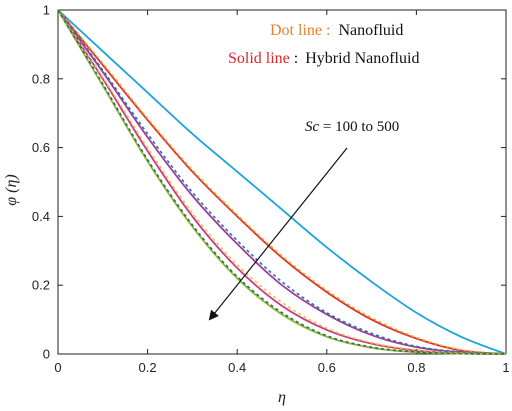 The height and width of the screenshot is (411, 512). I want to click on annotation: Sc = 100 to 500, so click(352, 127).